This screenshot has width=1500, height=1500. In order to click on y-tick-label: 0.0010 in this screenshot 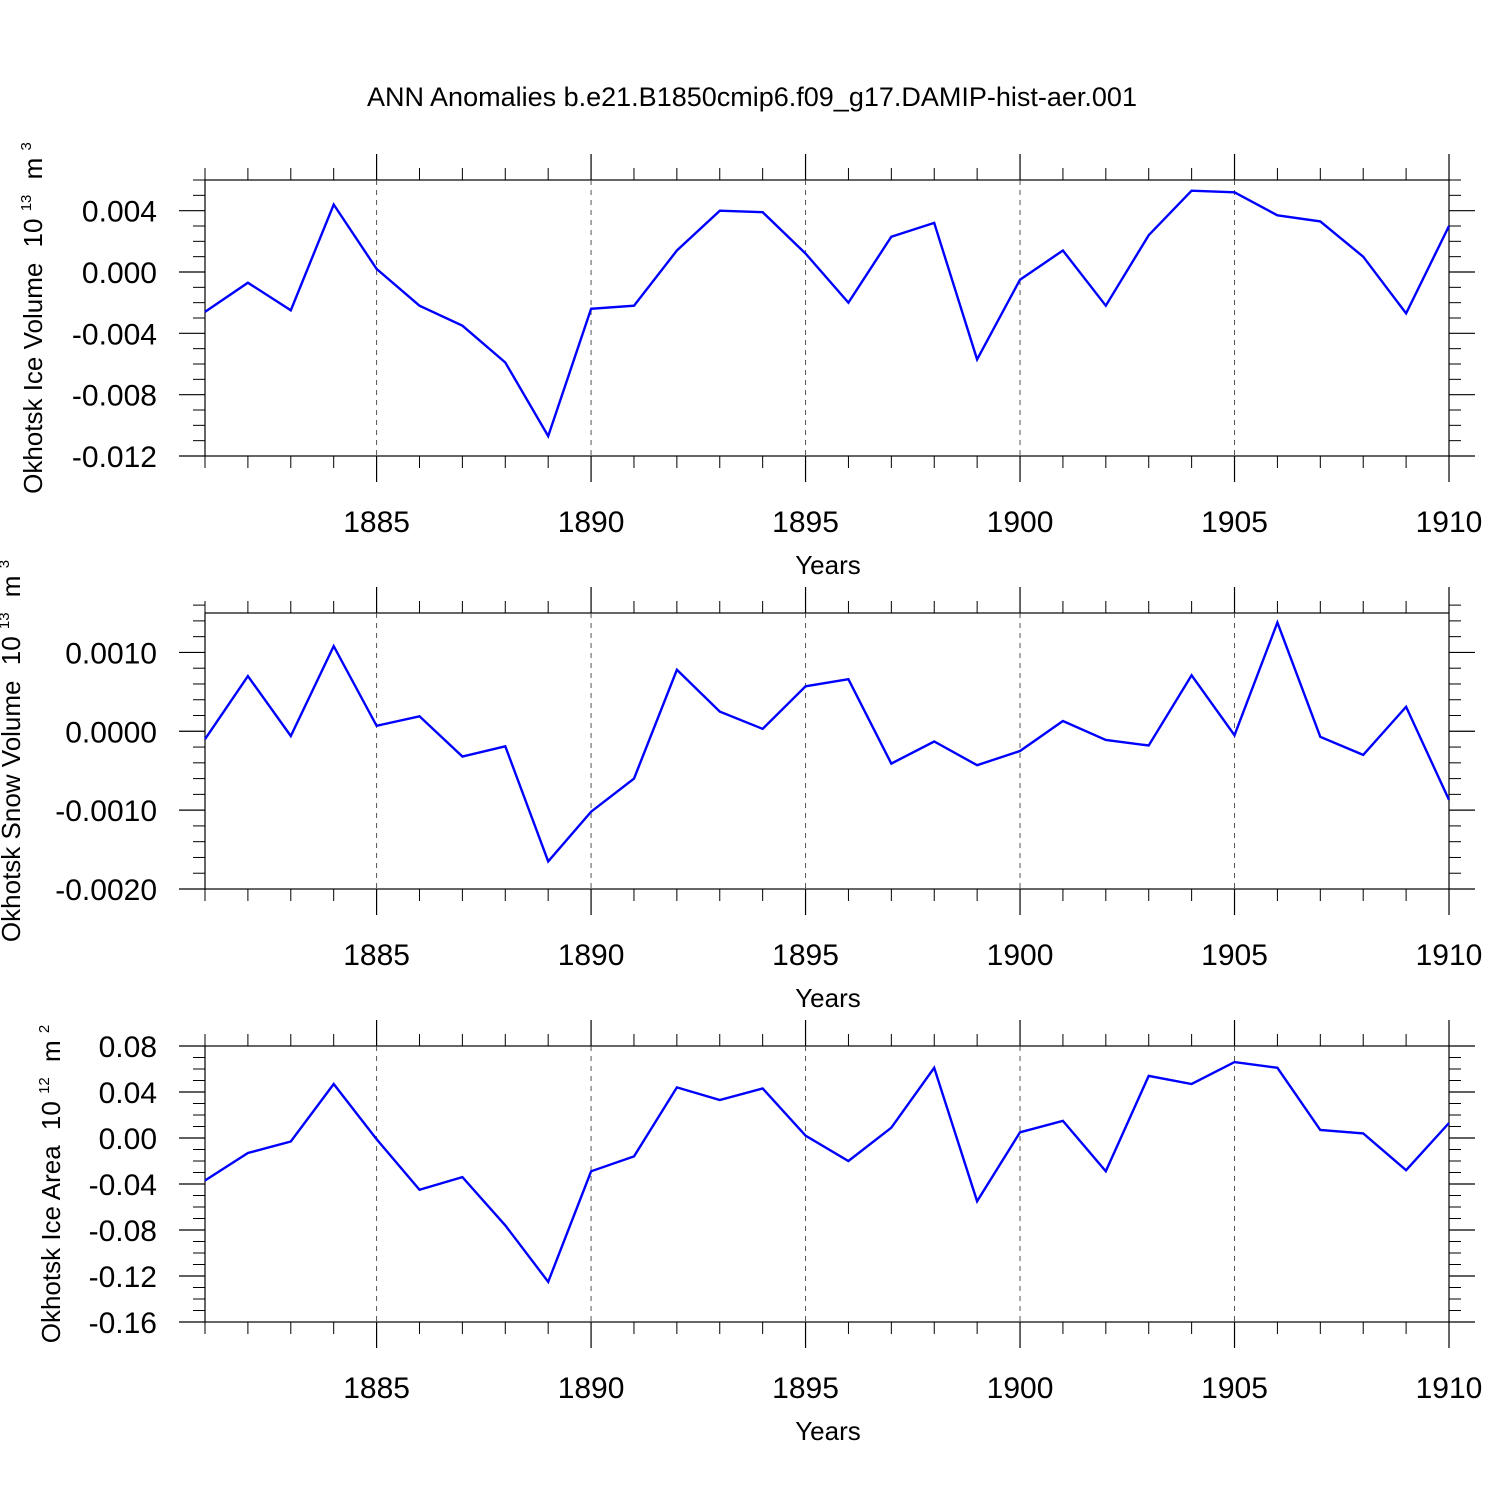, I will do `click(111, 653)`.